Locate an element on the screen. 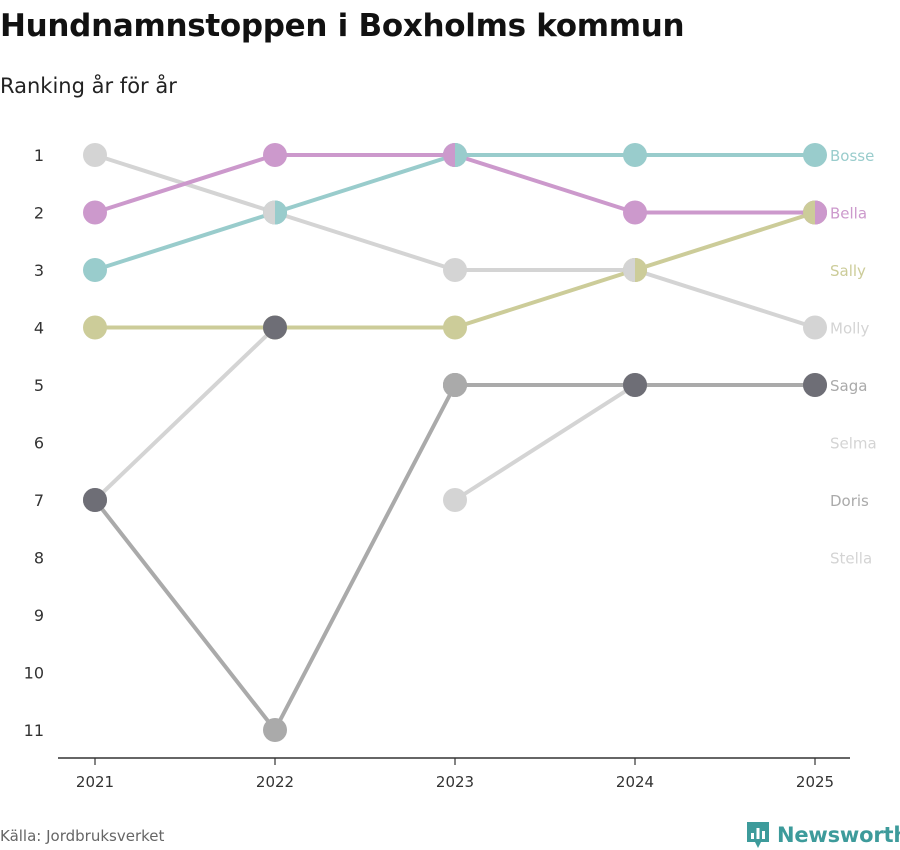 This screenshot has width=900, height=850. end-label-stella: Stella is located at coordinates (851, 559).